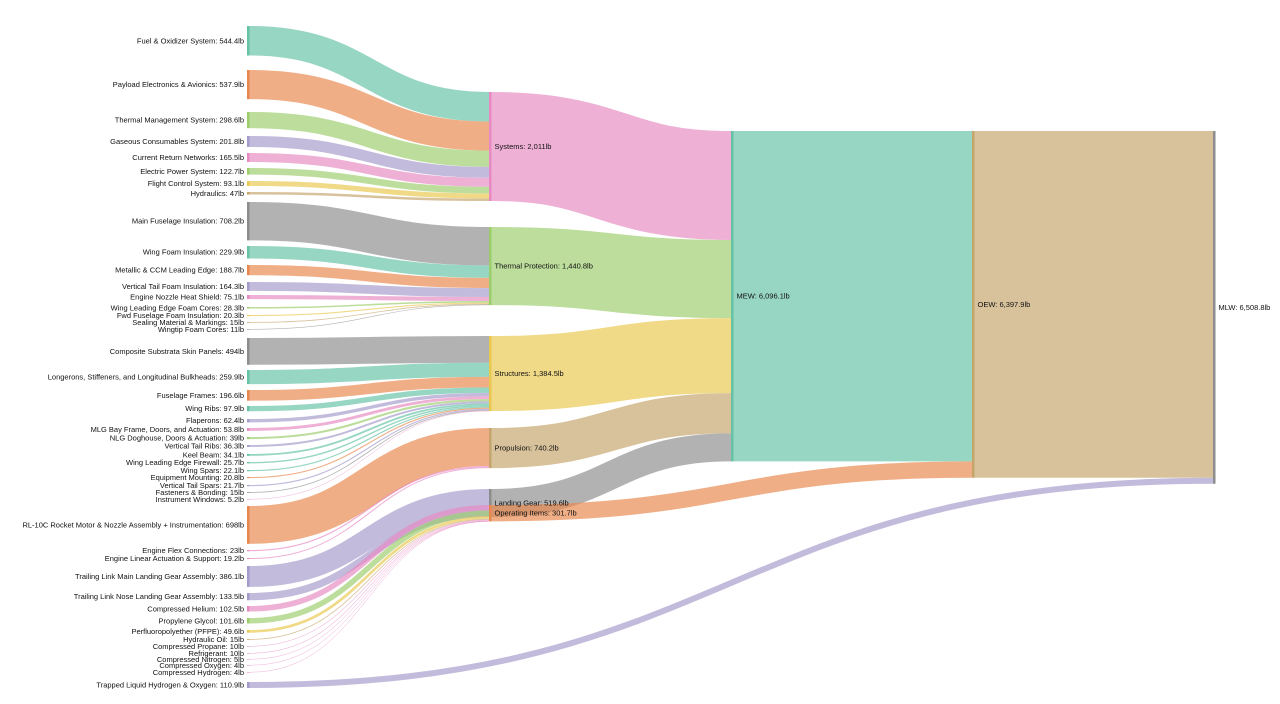  Describe the element at coordinates (369, 233) in the screenshot. I see `sankey-link-main_fus_ins-to-tps` at that location.